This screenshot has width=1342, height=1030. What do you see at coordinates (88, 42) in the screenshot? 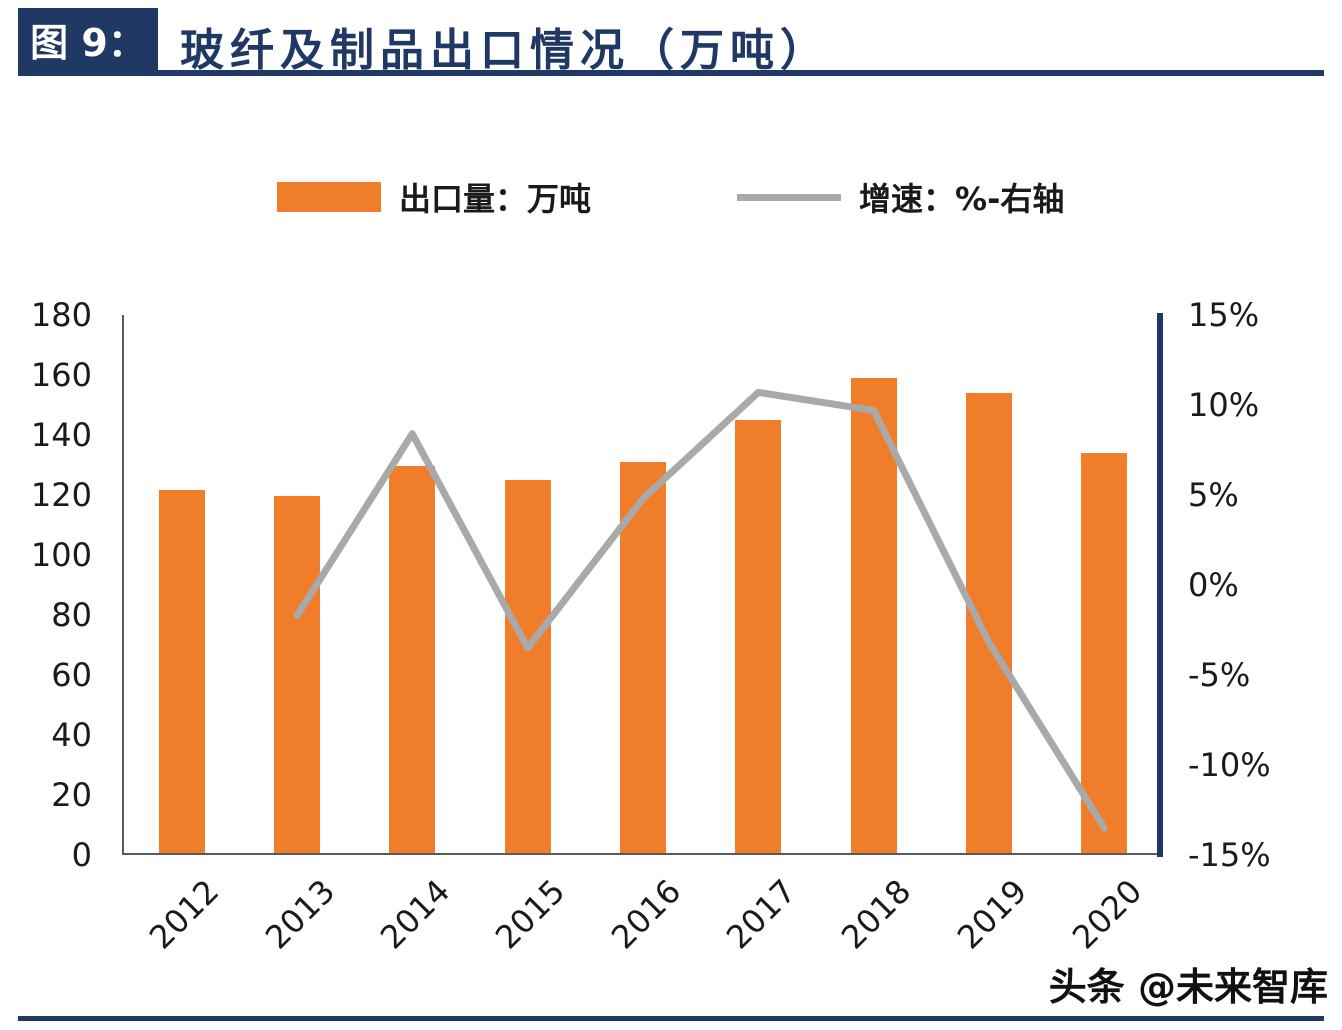
I see `figure-number-label: 图 9：` at bounding box center [88, 42].